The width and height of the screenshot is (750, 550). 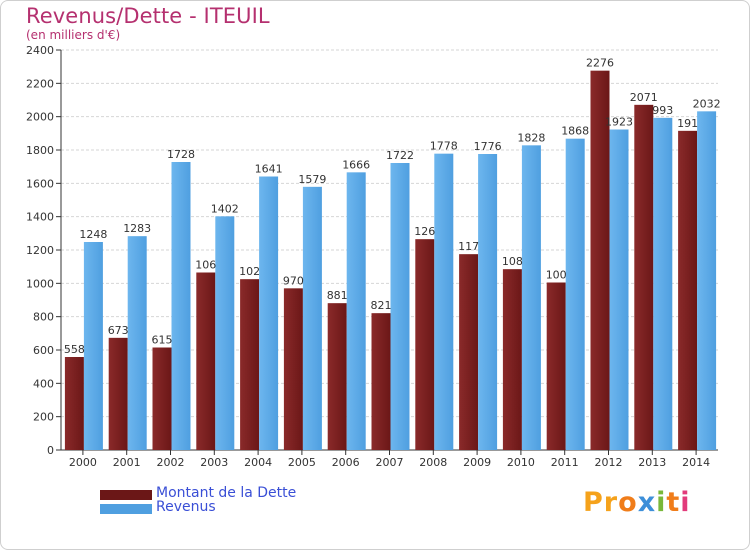 What do you see at coordinates (127, 462) in the screenshot?
I see `x-tick-label: 2001` at bounding box center [127, 462].